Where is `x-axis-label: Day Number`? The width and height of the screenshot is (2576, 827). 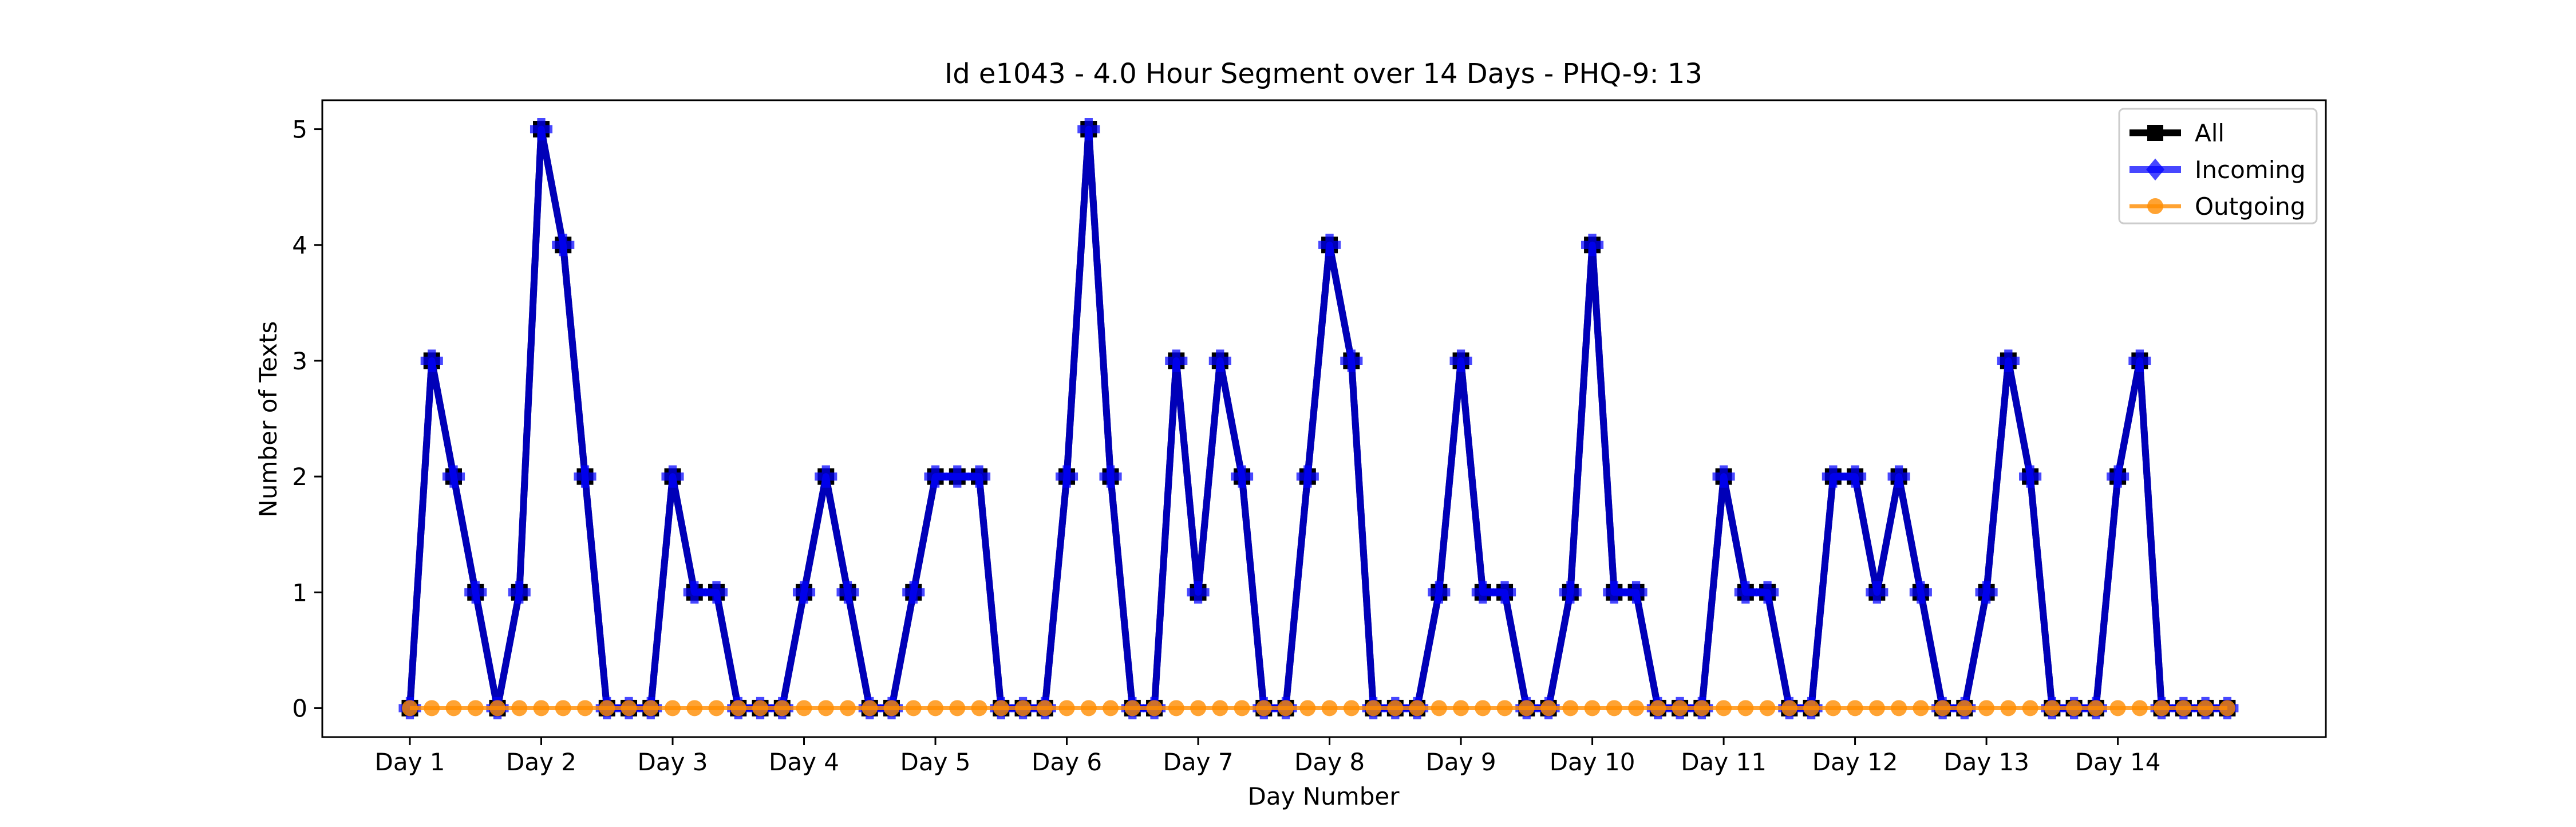 x-axis-label: Day Number is located at coordinates (1323, 796).